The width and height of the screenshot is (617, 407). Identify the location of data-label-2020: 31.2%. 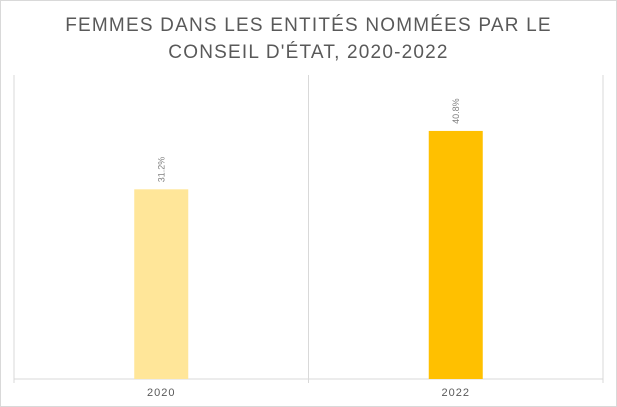
(161, 170).